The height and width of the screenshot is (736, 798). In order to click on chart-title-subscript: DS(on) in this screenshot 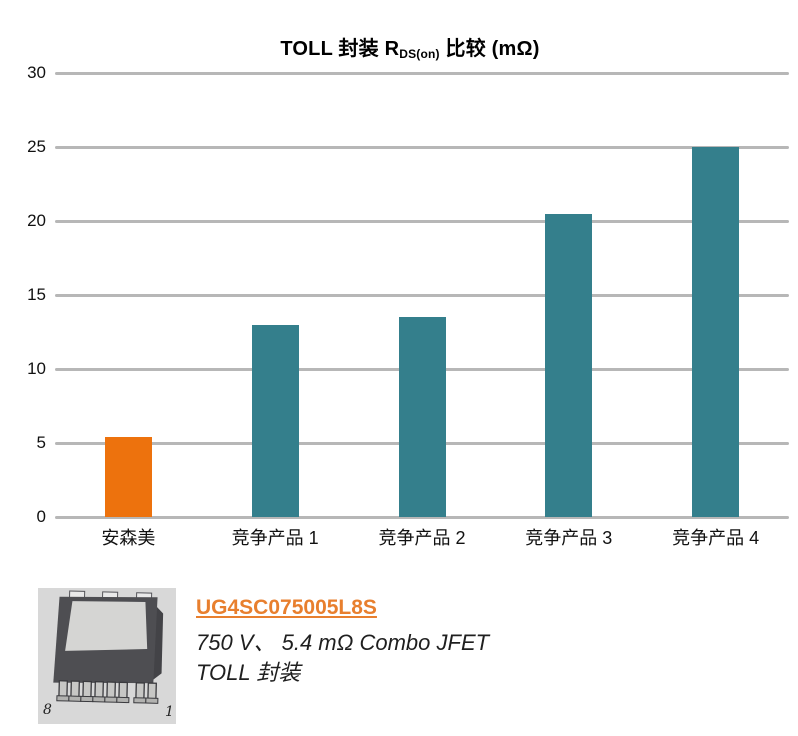, I will do `click(419, 54)`.